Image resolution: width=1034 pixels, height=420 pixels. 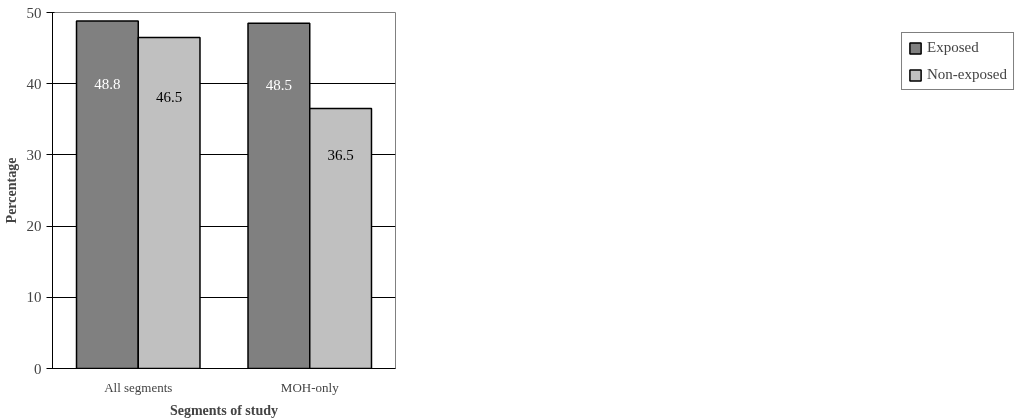 I want to click on y-tick-label: 40, so click(x=34, y=83).